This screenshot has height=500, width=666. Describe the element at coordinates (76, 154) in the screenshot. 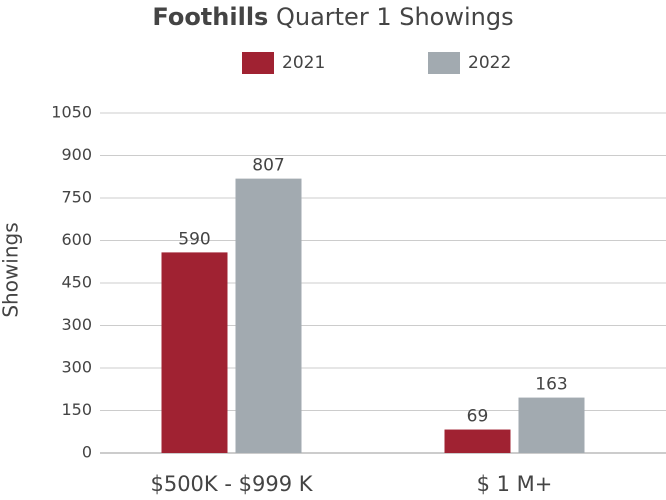

I see `y-tick-label: 900` at that location.